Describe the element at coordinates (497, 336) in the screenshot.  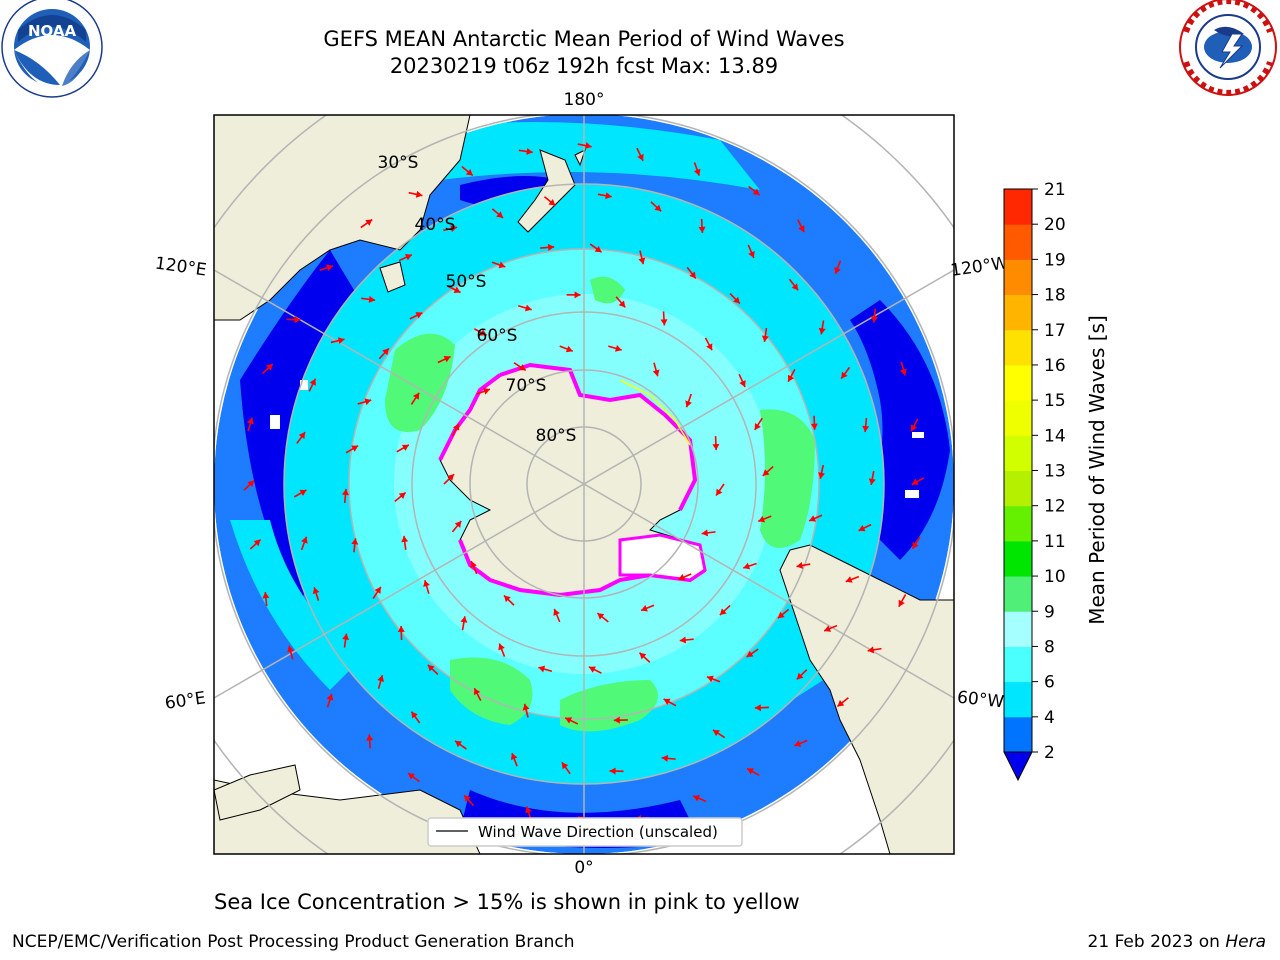
I see `lat-label-60s: 60°S` at that location.